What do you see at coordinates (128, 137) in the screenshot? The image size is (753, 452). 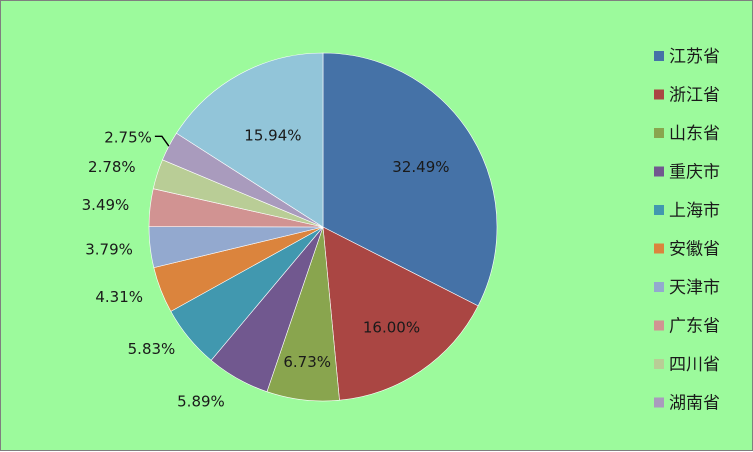 I see `data-label-9: 2.75%` at bounding box center [128, 137].